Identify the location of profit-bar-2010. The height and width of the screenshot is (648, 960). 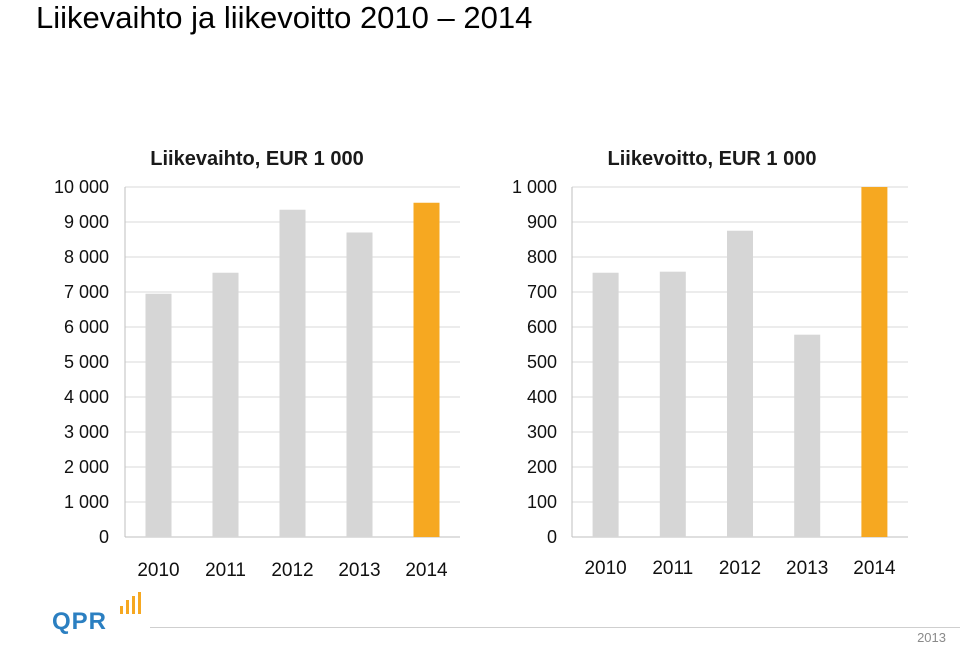
(605, 404).